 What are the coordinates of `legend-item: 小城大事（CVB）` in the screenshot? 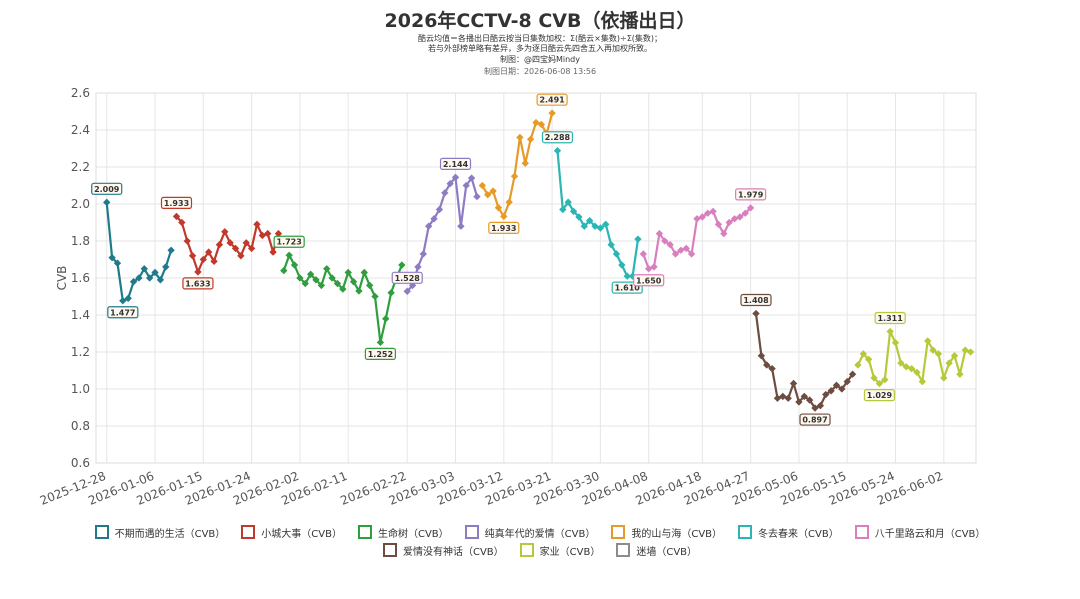 It's located at (291, 532).